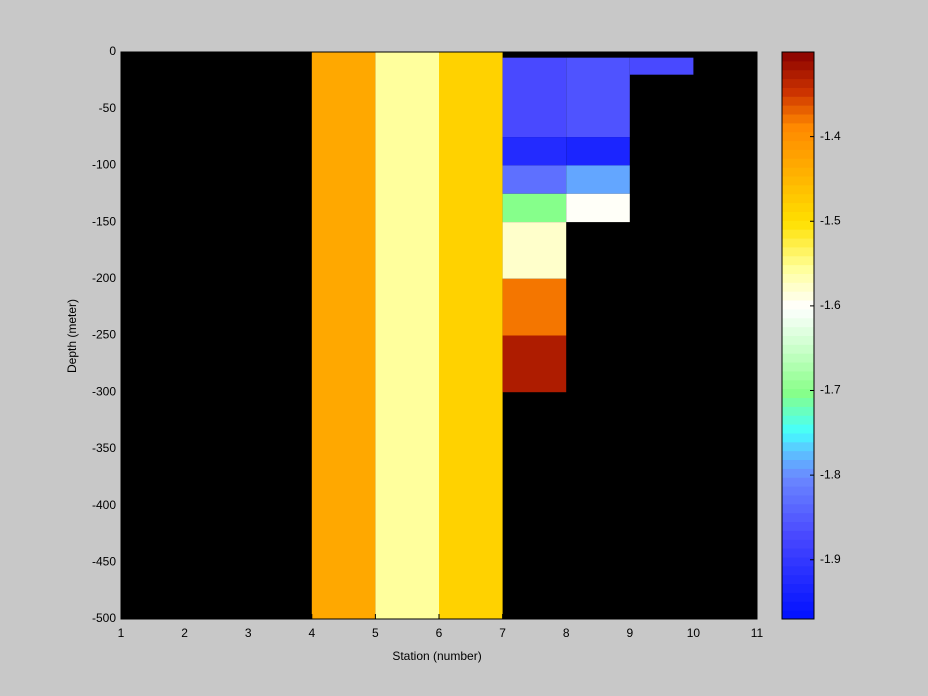 This screenshot has height=696, width=928. I want to click on y-tick-label: -300, so click(104, 391).